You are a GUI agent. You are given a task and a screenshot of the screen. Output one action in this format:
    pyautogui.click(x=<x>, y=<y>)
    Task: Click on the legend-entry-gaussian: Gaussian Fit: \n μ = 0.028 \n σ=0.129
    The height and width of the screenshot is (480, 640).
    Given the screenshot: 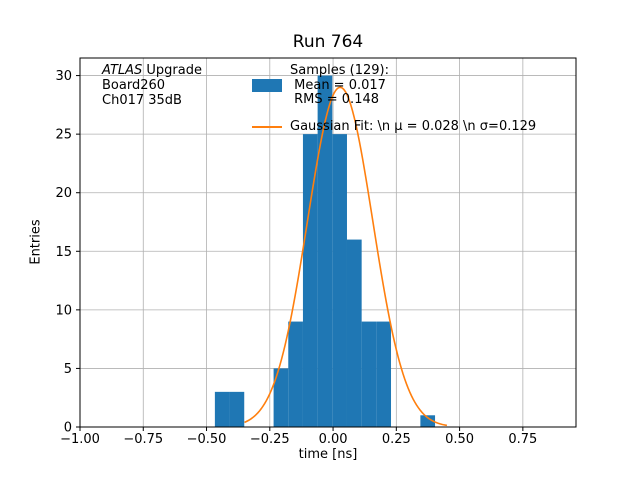 What is the action you would take?
    pyautogui.click(x=394, y=126)
    